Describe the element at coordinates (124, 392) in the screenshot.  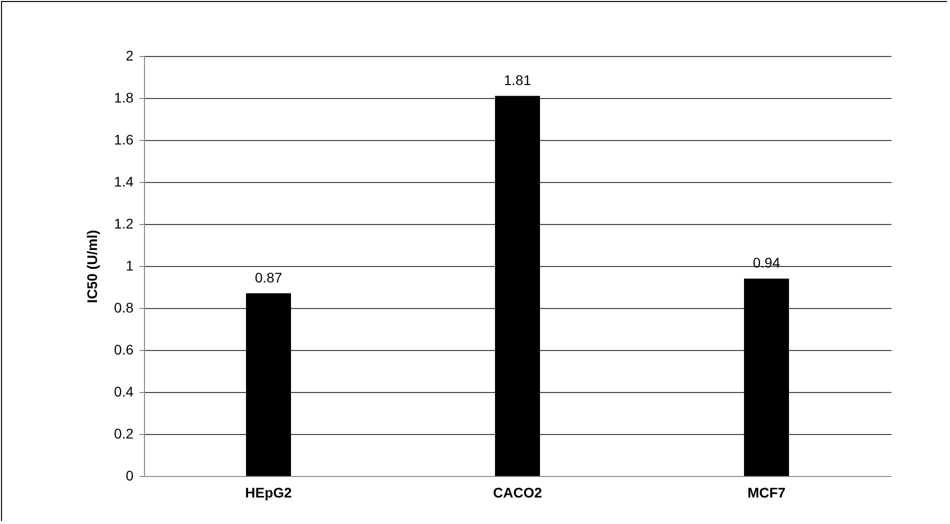
I see `y-tick-label: 0.4` at that location.